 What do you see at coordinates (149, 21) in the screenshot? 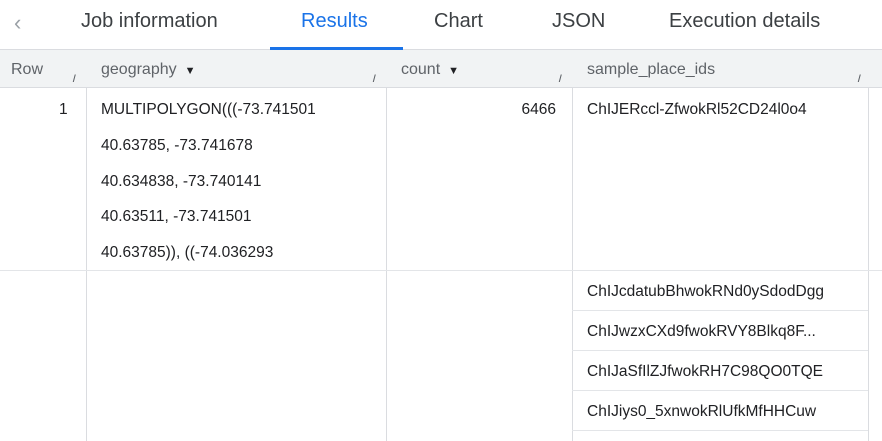
I see `tab-job-information: Job information` at bounding box center [149, 21].